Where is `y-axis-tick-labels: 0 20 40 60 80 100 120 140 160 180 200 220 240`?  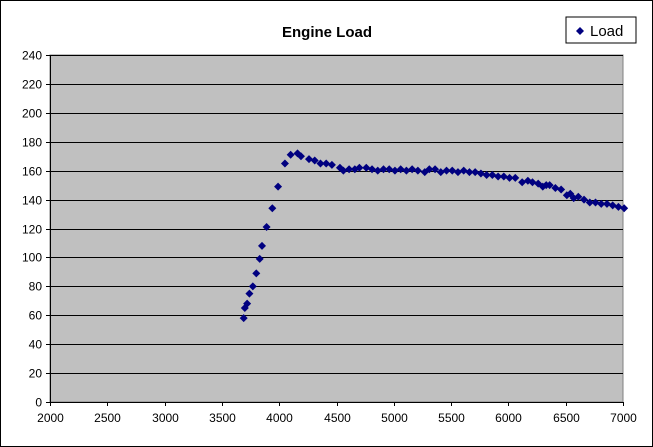 y-axis-tick-labels: 0 20 40 60 80 100 120 140 160 180 200 220 240 is located at coordinates (32, 229).